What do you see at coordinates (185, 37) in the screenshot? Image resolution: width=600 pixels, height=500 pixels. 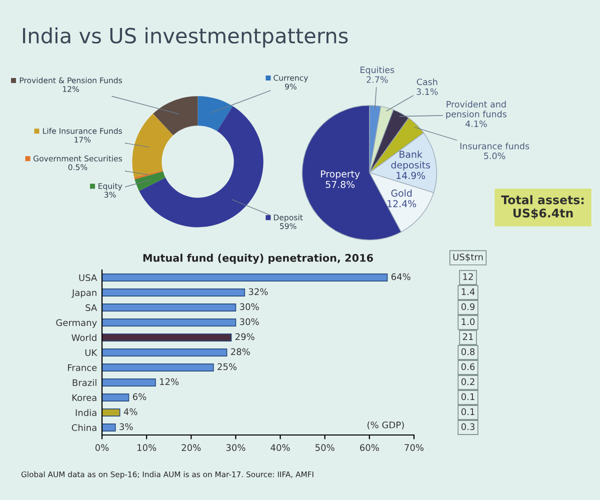 I see `chart-title: India vs US investmentpatterns` at bounding box center [185, 37].